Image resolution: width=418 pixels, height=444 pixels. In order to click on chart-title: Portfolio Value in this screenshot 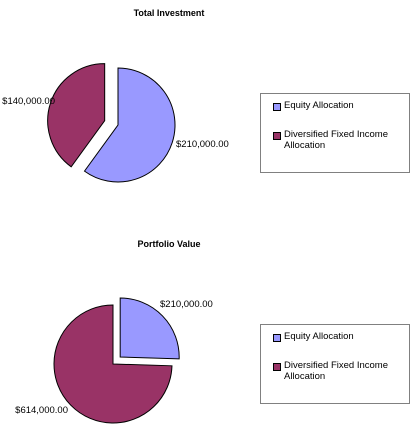, I will do `click(169, 244)`.